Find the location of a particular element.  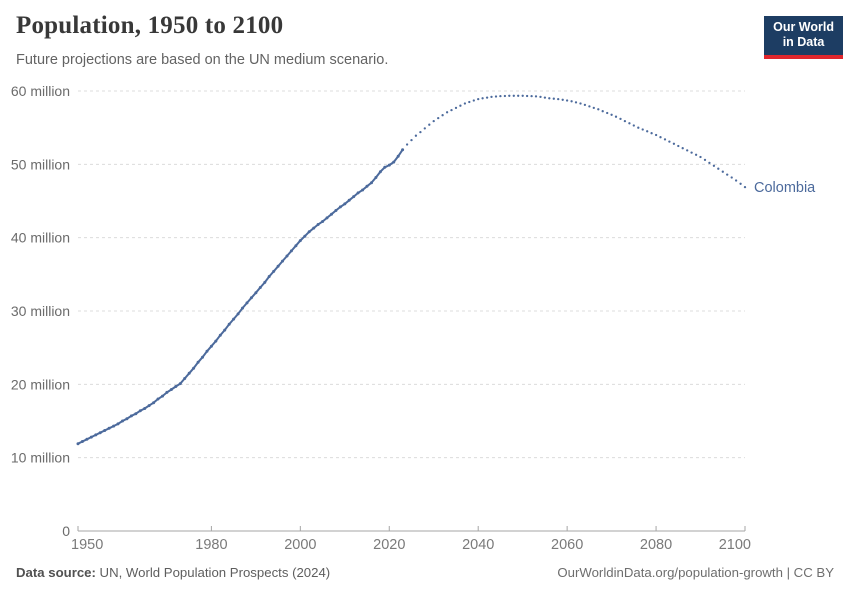

owid-logo: Our World in Data is located at coordinates (803, 37).